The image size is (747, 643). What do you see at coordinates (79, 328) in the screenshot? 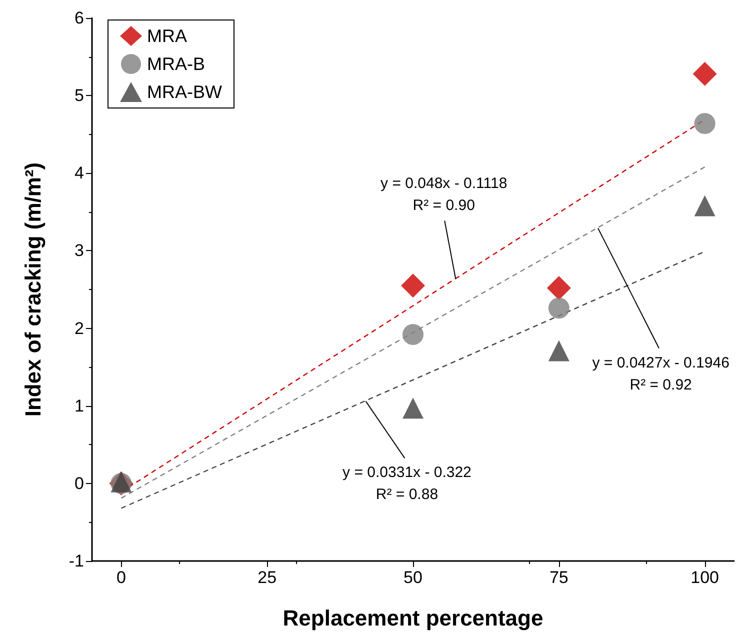
I see `y-tick-label: 2` at bounding box center [79, 328].